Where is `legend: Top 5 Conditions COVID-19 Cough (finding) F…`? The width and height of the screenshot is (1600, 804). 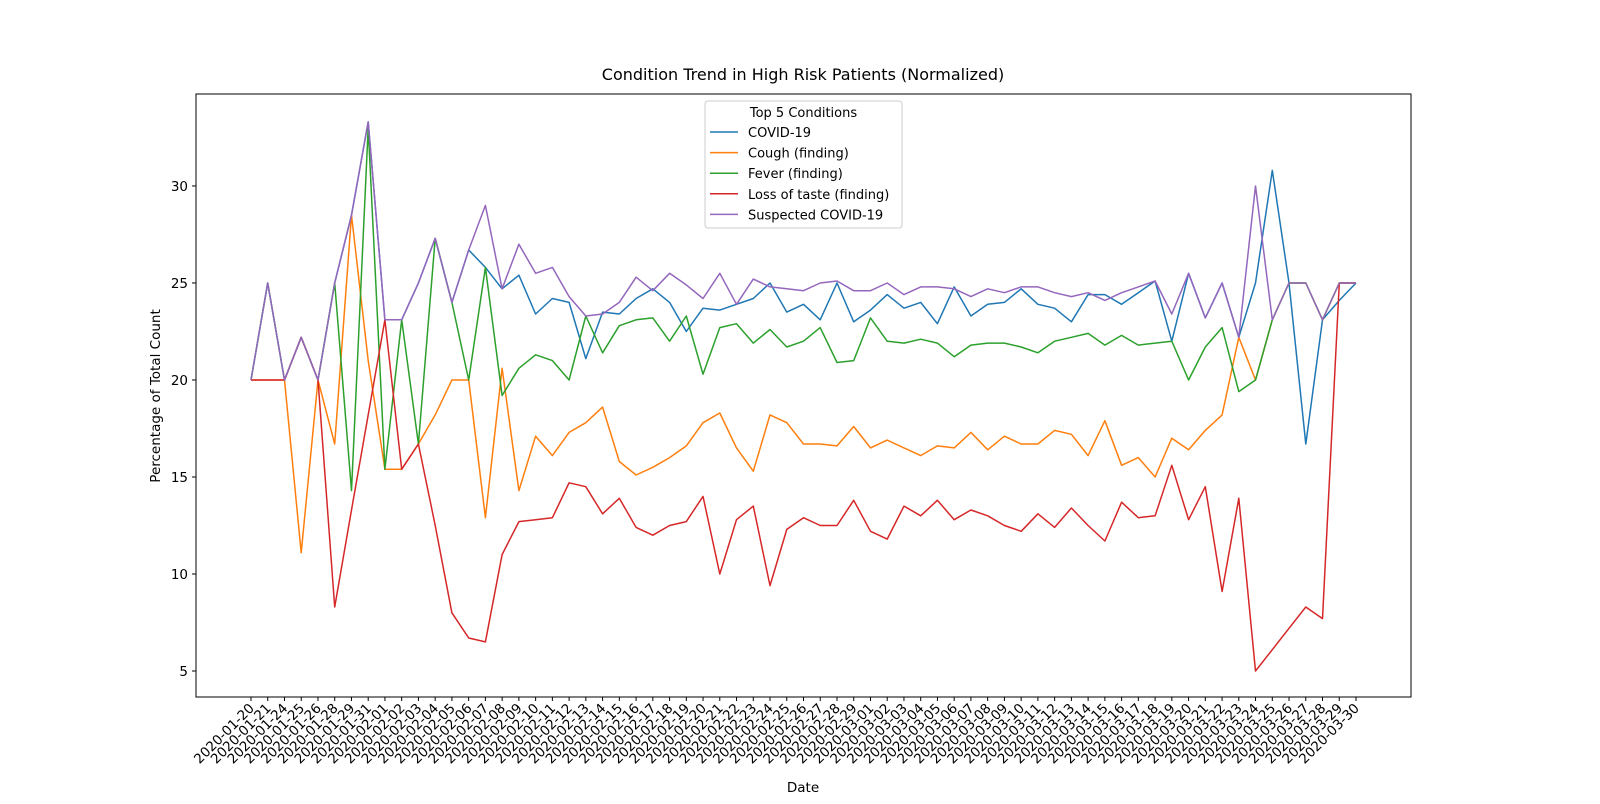 legend: Top 5 Conditions COVID-19 Cough (finding) F… is located at coordinates (803, 164).